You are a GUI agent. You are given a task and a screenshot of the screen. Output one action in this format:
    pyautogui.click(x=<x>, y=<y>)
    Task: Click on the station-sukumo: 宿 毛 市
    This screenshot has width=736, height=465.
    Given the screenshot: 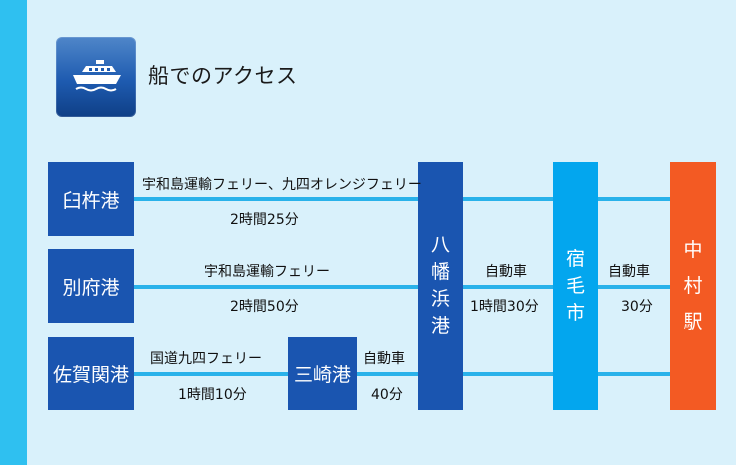 What is the action you would take?
    pyautogui.click(x=575, y=286)
    